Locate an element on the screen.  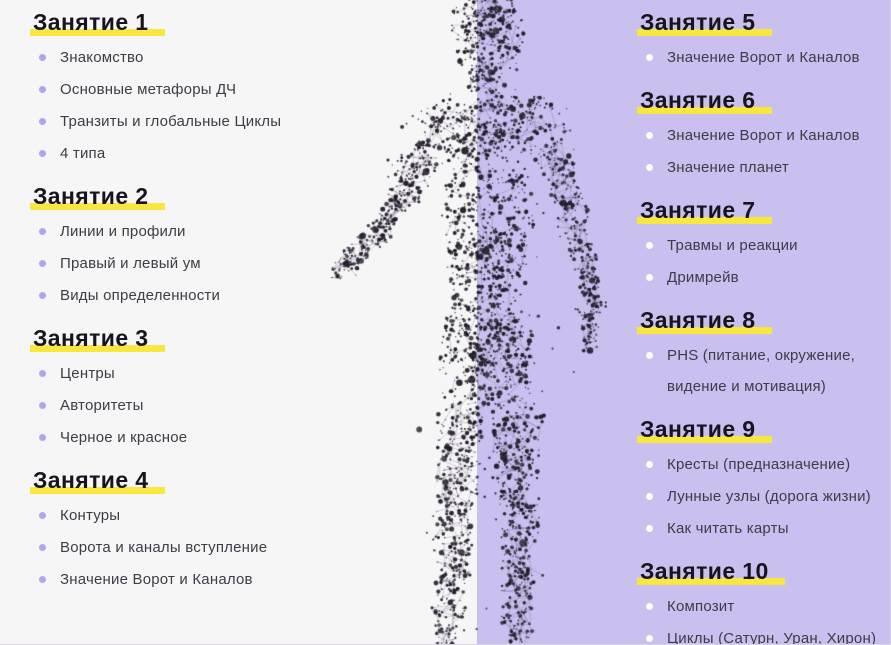
list-item-text: Лунные узлы (дорога жизни) is located at coordinates (769, 496).